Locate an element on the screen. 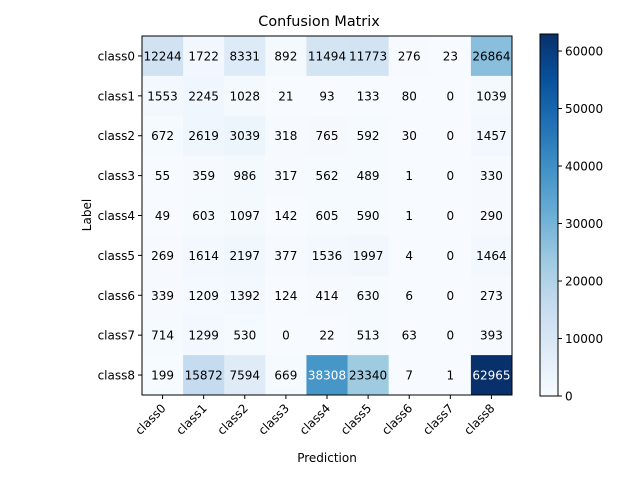 Image resolution: width=640 pixels, height=480 pixels. x-tick-label: class3 is located at coordinates (274, 419).